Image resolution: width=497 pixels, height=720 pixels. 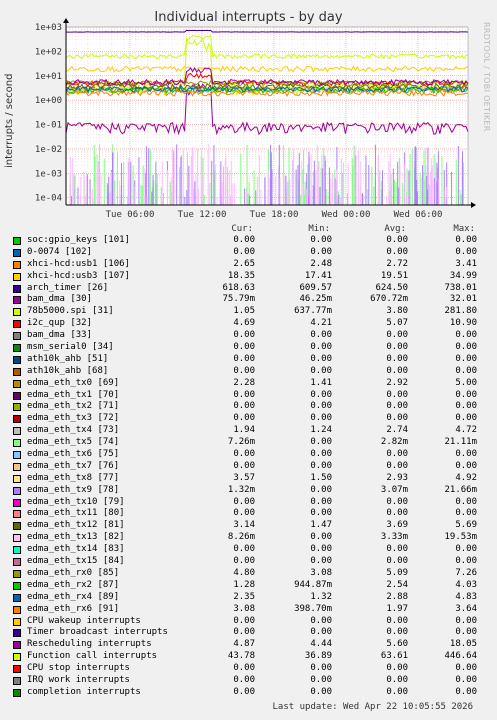 I want to click on col-min-header: Min:, so click(x=319, y=229).